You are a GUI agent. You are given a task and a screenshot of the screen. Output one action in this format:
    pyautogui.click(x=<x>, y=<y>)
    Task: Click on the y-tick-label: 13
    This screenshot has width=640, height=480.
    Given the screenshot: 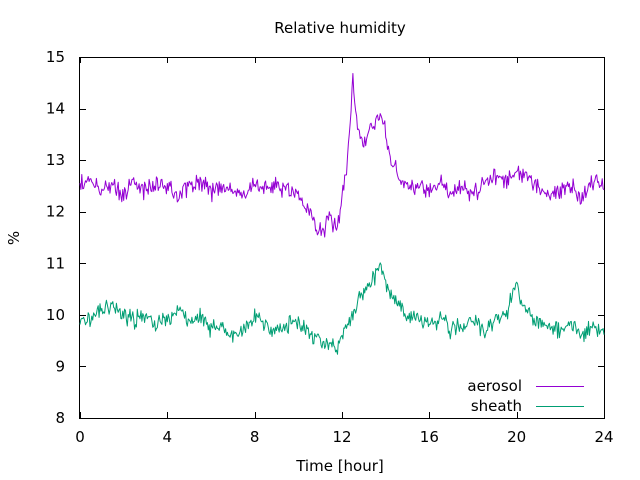 What is the action you would take?
    pyautogui.click(x=55, y=160)
    